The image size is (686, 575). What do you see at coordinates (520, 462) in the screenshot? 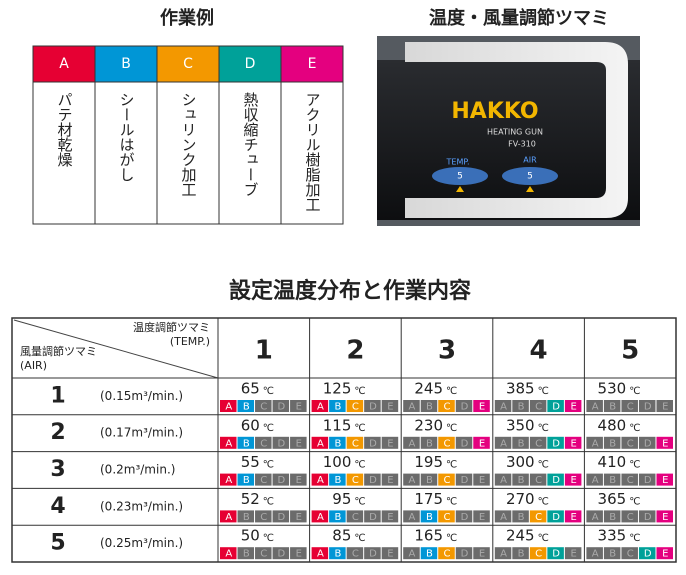
I see `temperature: 300` at bounding box center [520, 462].